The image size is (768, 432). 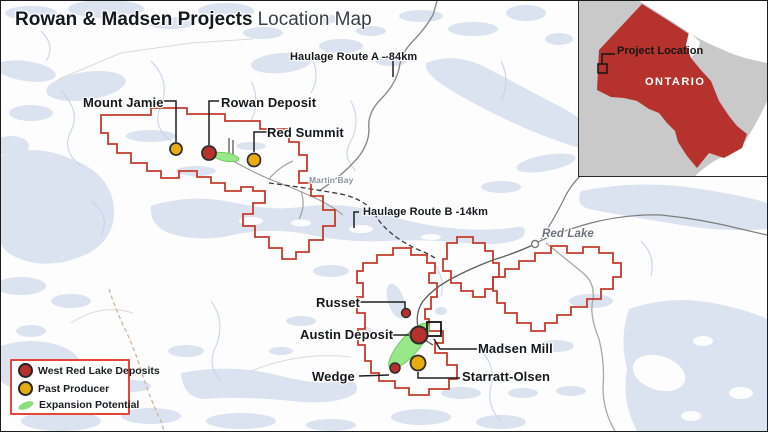 What do you see at coordinates (395, 368) in the screenshot?
I see `wedge-marker` at bounding box center [395, 368].